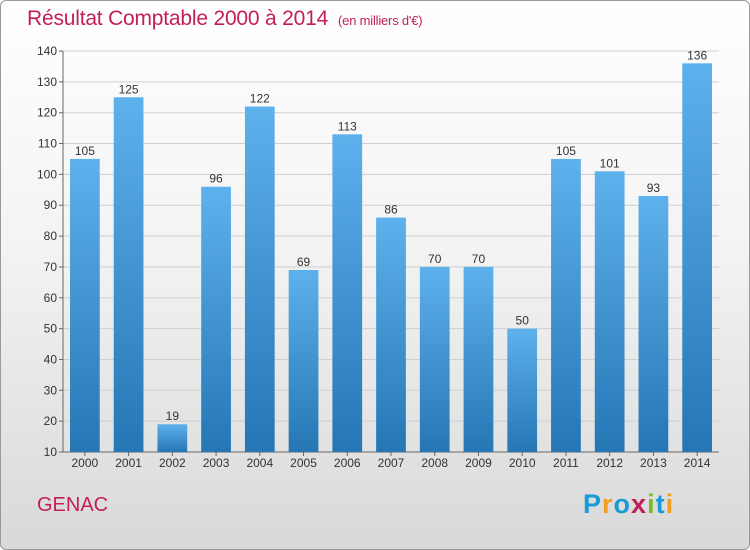 The height and width of the screenshot is (550, 750). I want to click on y-tick-label: 90, so click(51, 205).